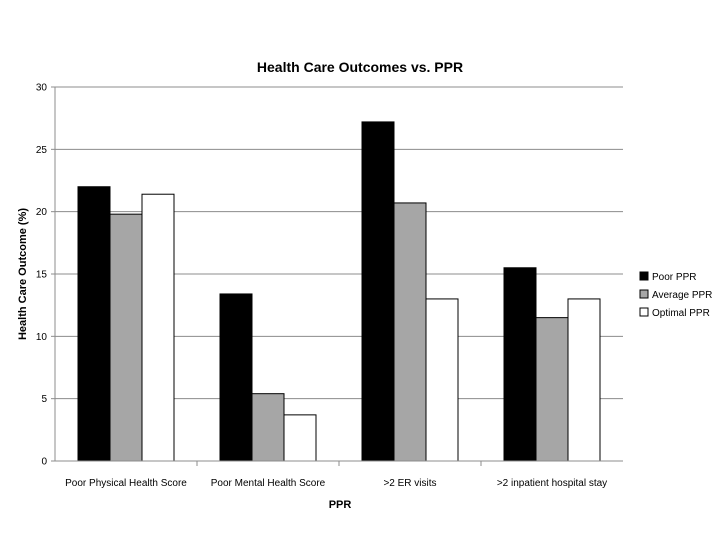 Image resolution: width=720 pixels, height=540 pixels. I want to click on legend: Poor PPR Average PPR Optimal PPR, so click(675, 295).